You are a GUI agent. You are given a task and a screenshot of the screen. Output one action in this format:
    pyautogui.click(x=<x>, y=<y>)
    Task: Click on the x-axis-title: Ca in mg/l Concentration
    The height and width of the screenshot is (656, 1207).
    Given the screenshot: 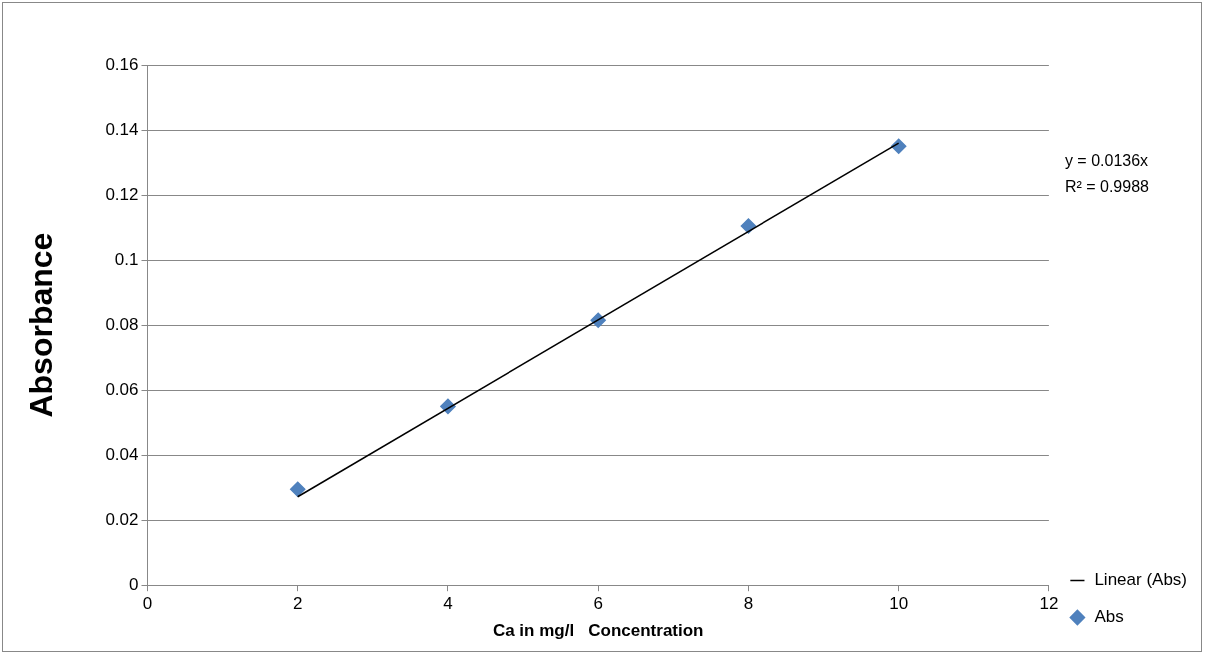 What is the action you would take?
    pyautogui.click(x=598, y=631)
    